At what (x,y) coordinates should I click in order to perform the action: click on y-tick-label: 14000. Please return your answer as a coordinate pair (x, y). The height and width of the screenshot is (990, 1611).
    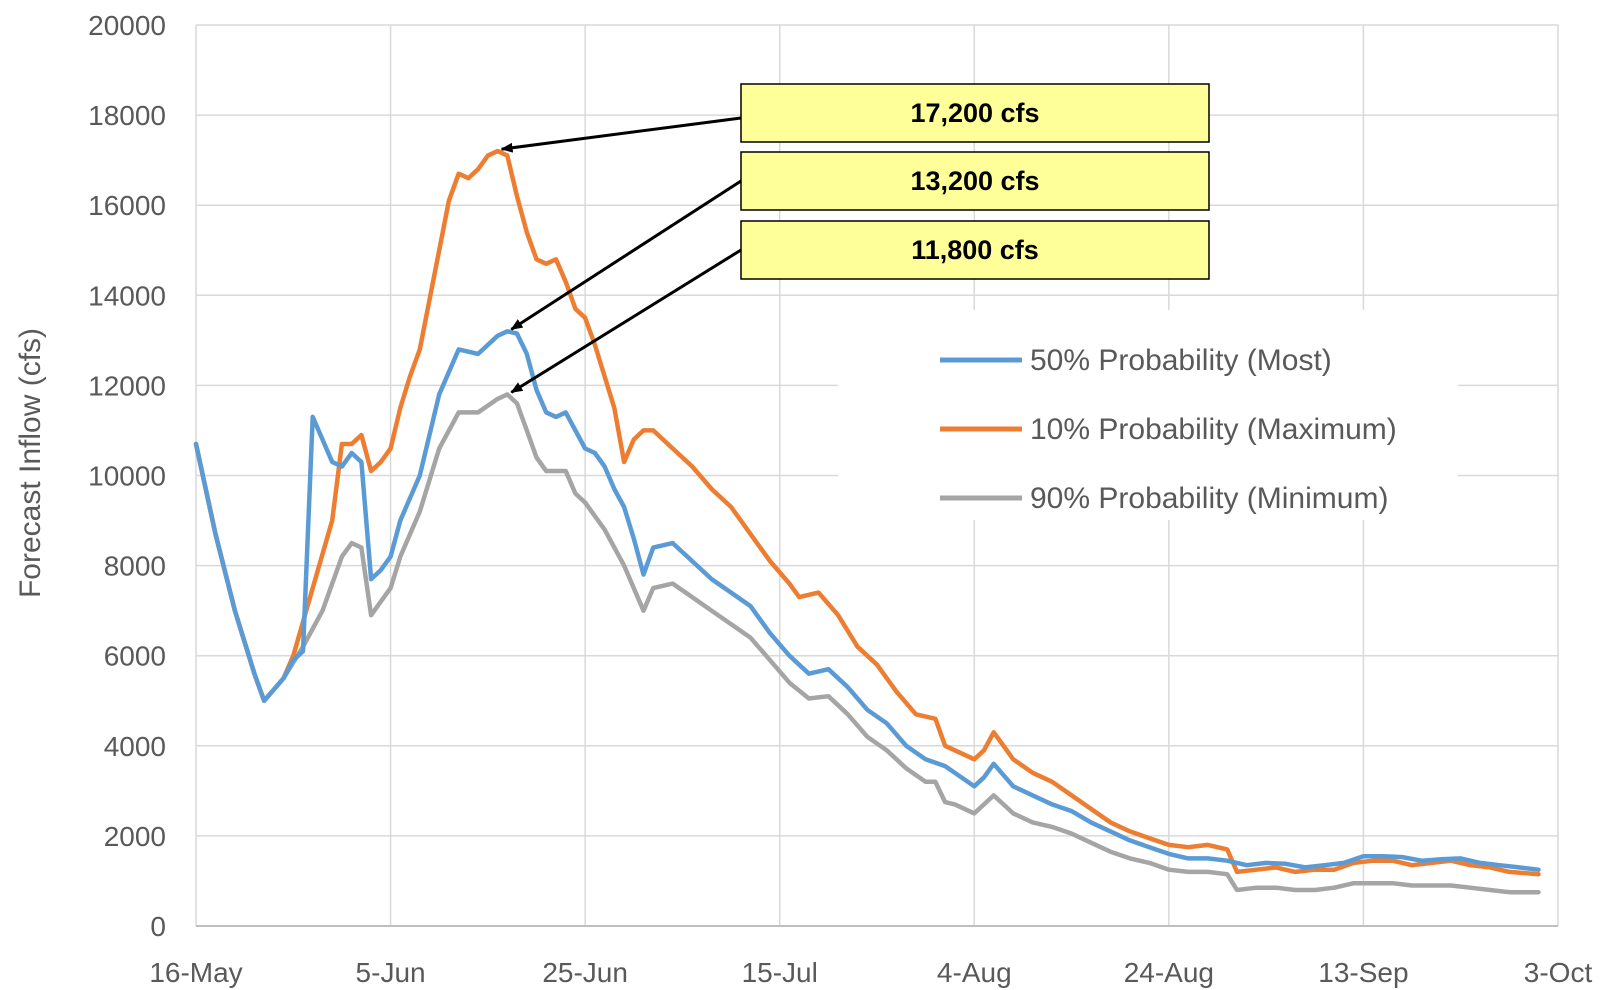
    Looking at the image, I should click on (127, 295).